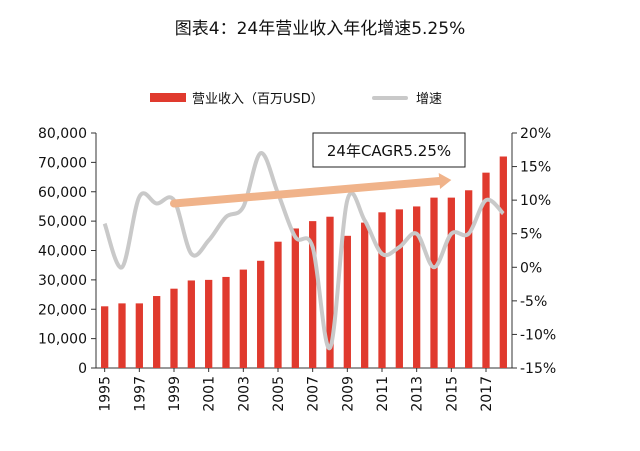  Describe the element at coordinates (531, 235) in the screenshot. I see `y-right-tick-label: 5%` at that location.